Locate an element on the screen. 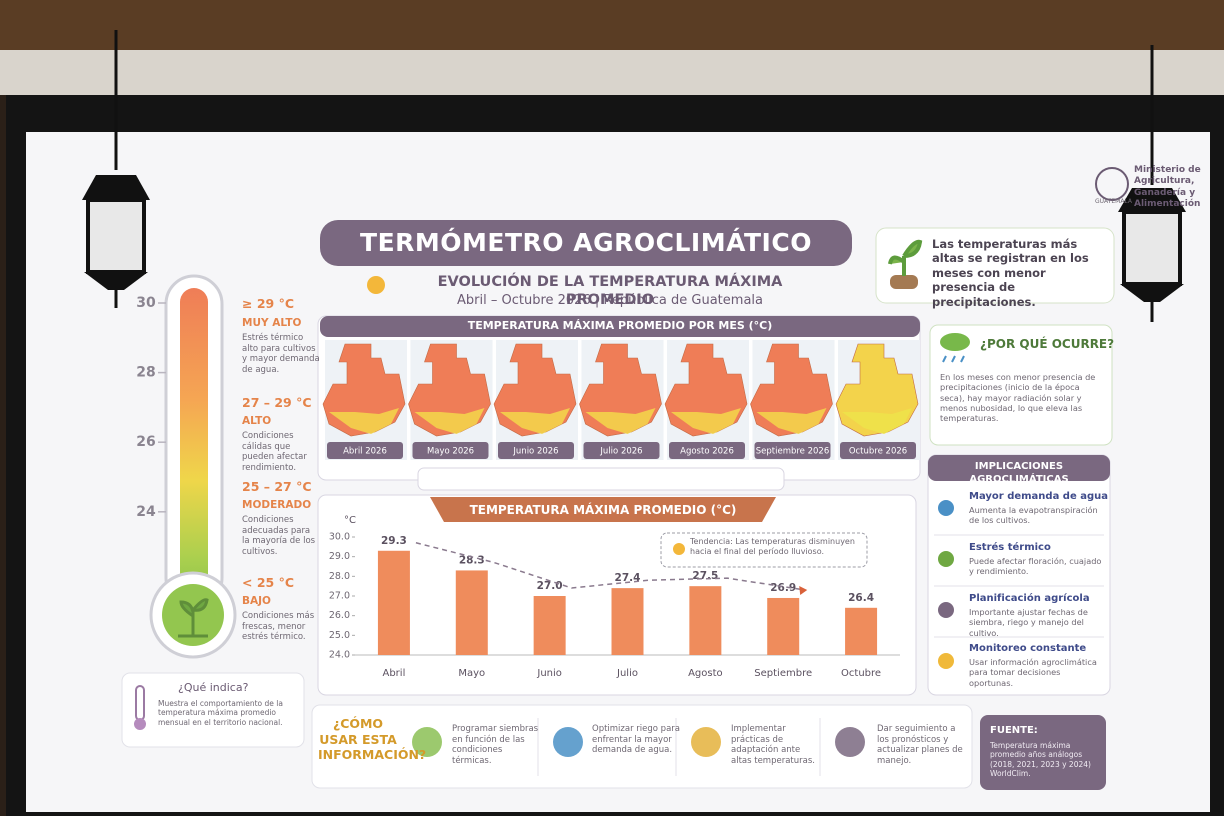 This screenshot has height=816, width=1224. x-tick-label: Mayo is located at coordinates (471, 673).